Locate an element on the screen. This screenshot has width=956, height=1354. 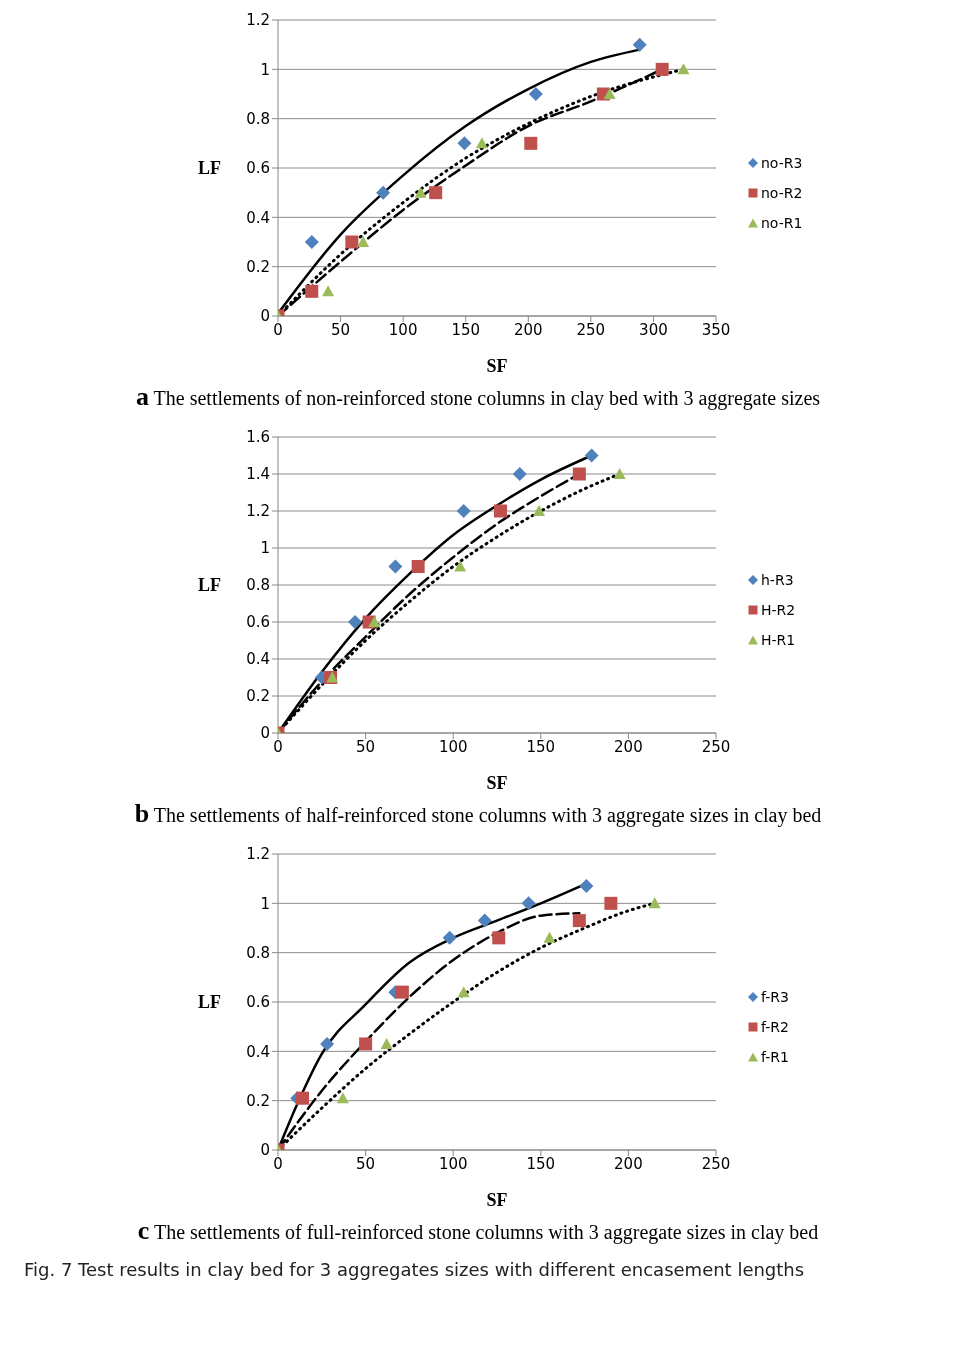
legend-label: H-R1 is located at coordinates (778, 640).